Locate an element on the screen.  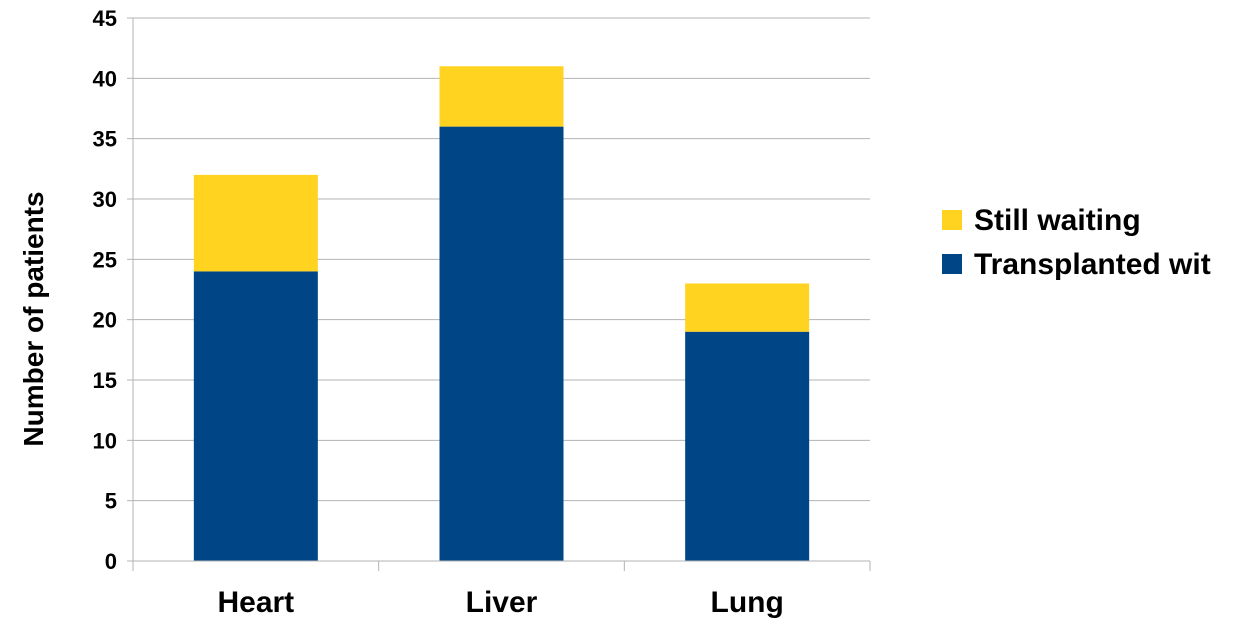
y-tick-label: 0 is located at coordinates (111, 561).